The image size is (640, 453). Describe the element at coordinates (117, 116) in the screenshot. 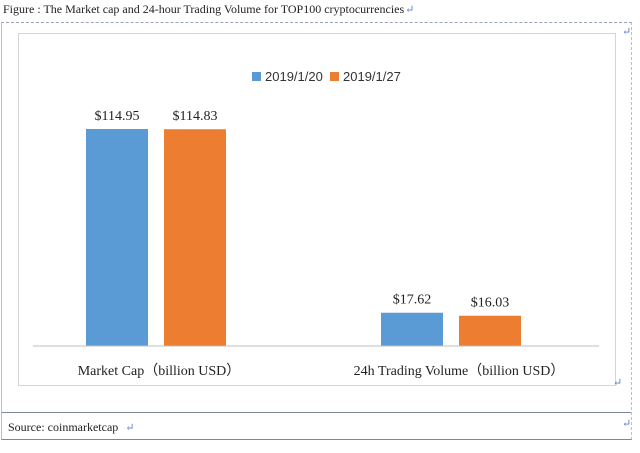

I see `data-label: $114.95` at that location.